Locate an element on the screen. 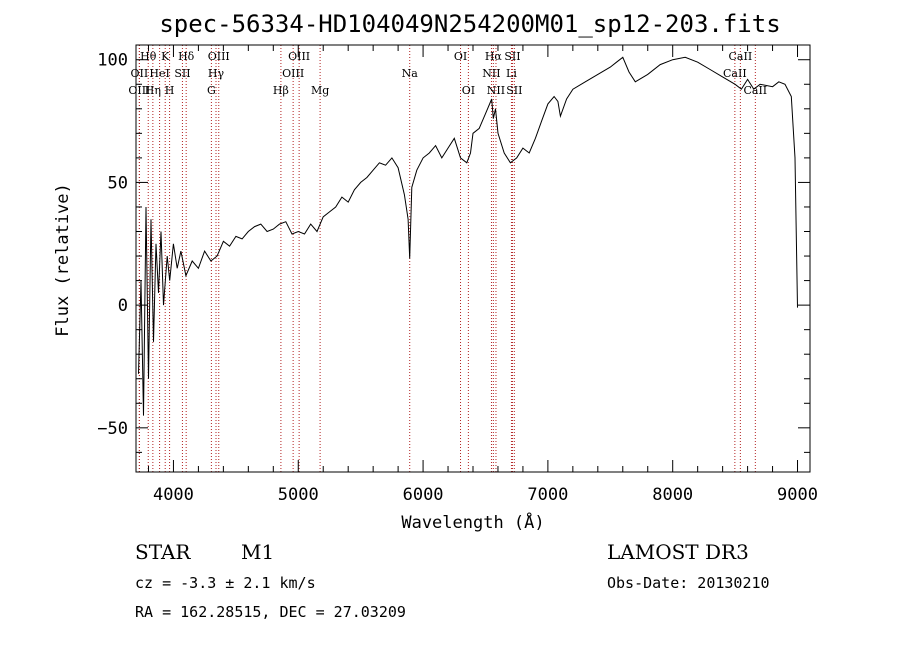 This screenshot has width=900, height=649. spectral-line-label: Hγ is located at coordinates (216, 73).